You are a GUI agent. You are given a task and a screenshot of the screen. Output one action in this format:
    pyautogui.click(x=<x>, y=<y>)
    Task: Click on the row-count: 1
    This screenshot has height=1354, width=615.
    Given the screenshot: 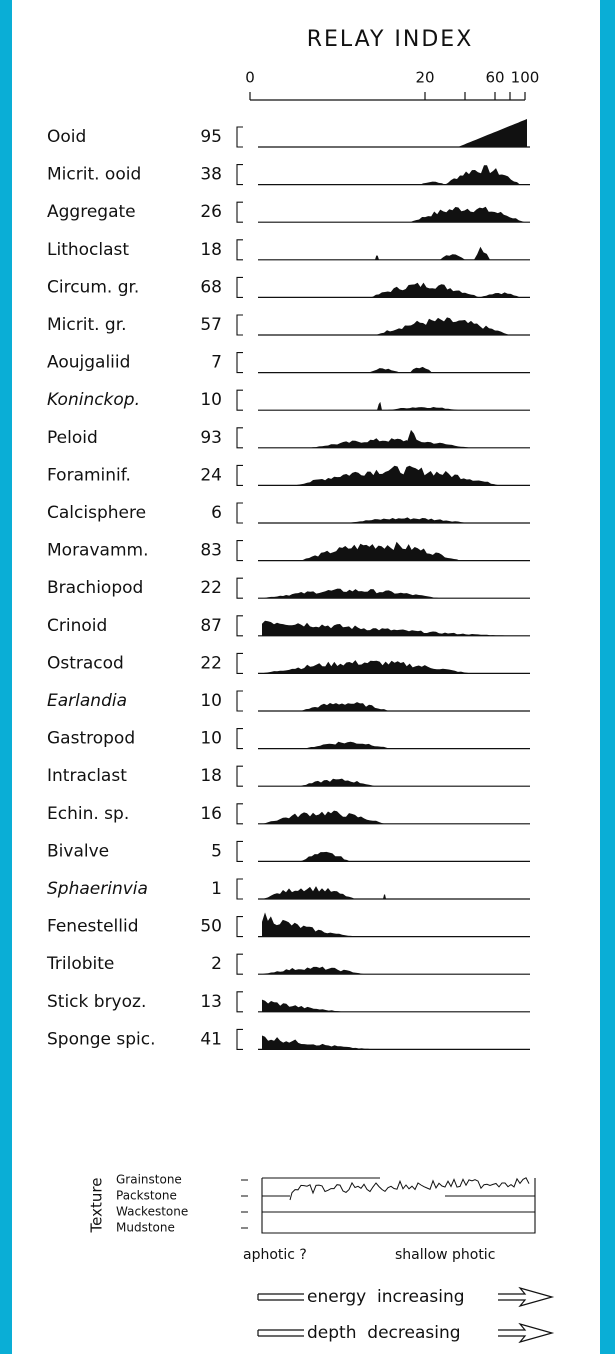 What is the action you would take?
    pyautogui.click(x=216, y=889)
    